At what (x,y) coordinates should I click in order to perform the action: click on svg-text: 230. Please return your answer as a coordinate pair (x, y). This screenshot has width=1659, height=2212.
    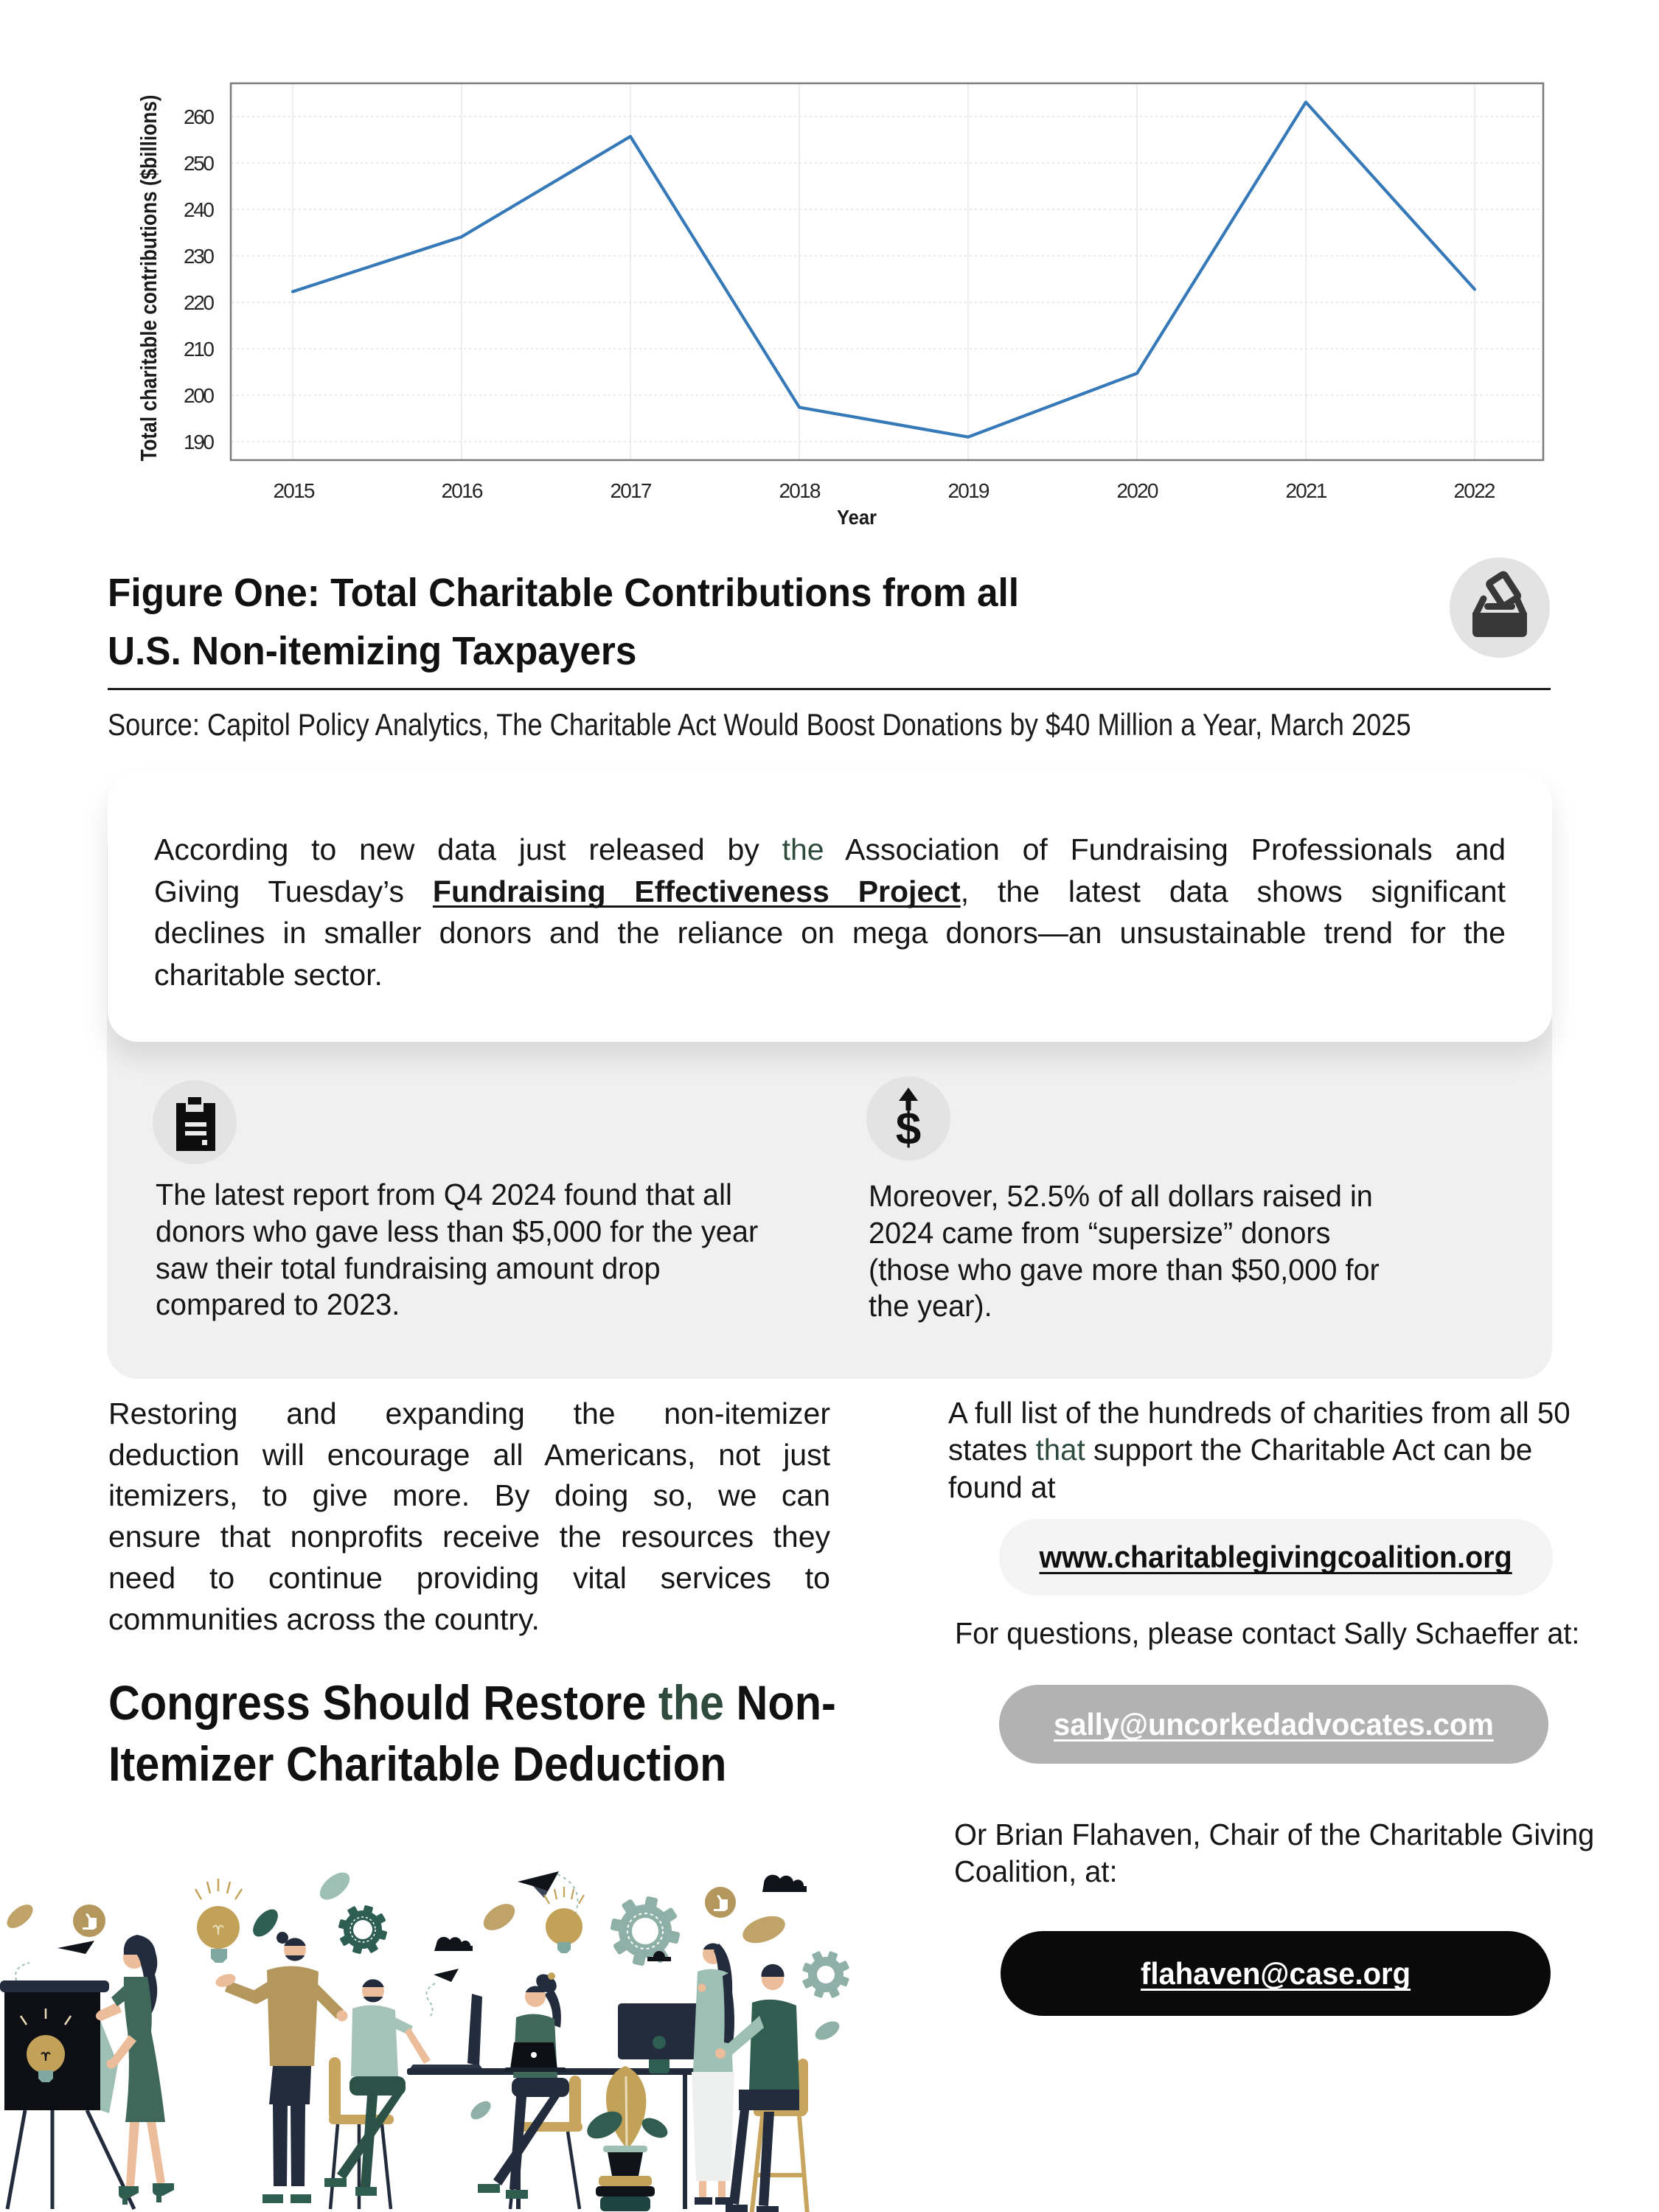
    Looking at the image, I should click on (199, 256).